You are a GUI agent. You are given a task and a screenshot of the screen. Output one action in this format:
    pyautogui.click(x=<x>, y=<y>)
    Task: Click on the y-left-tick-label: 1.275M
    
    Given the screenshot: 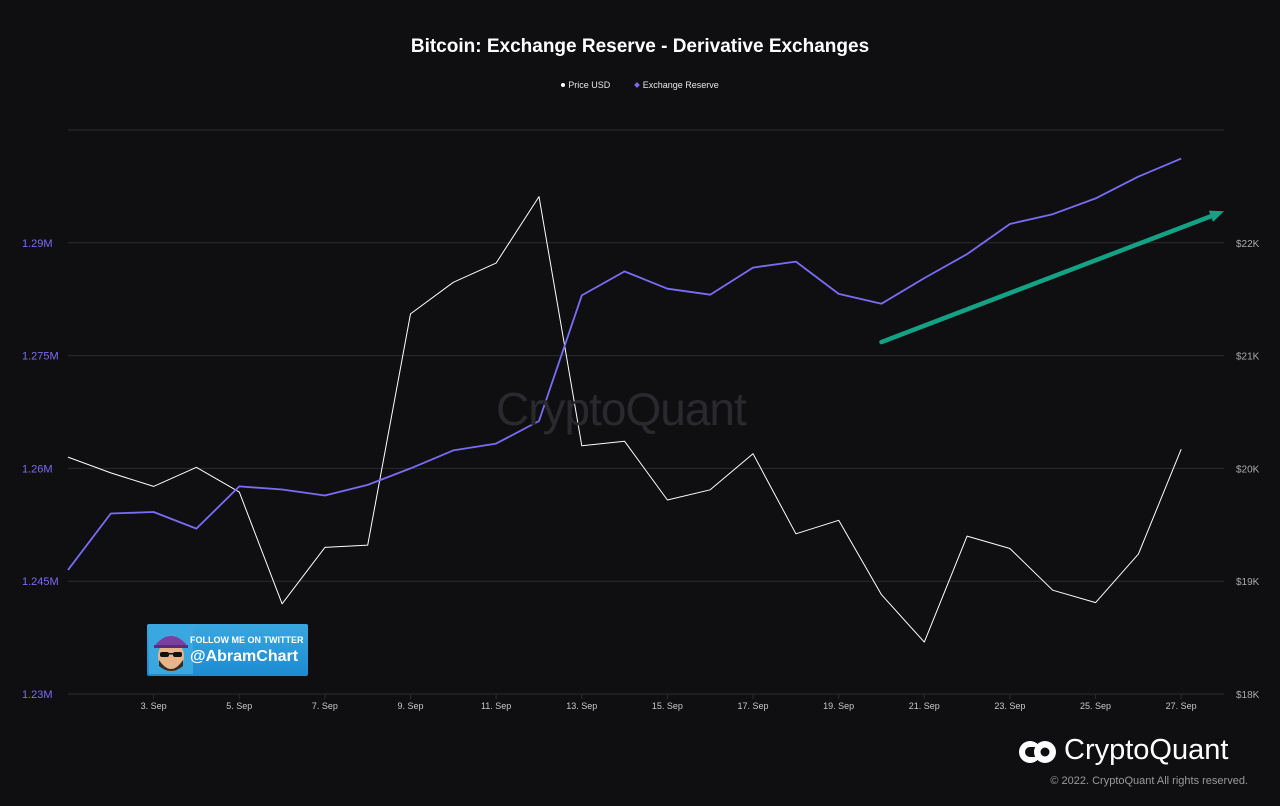 What is the action you would take?
    pyautogui.click(x=40, y=357)
    